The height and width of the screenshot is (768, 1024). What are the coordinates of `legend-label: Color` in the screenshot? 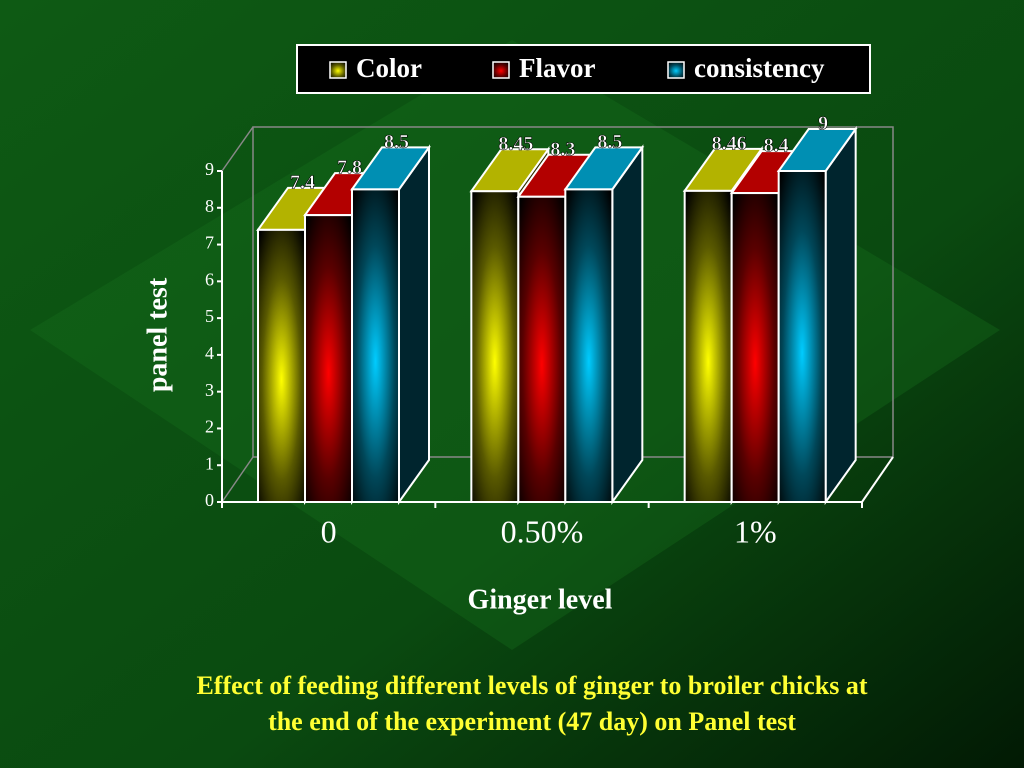 It's located at (389, 68).